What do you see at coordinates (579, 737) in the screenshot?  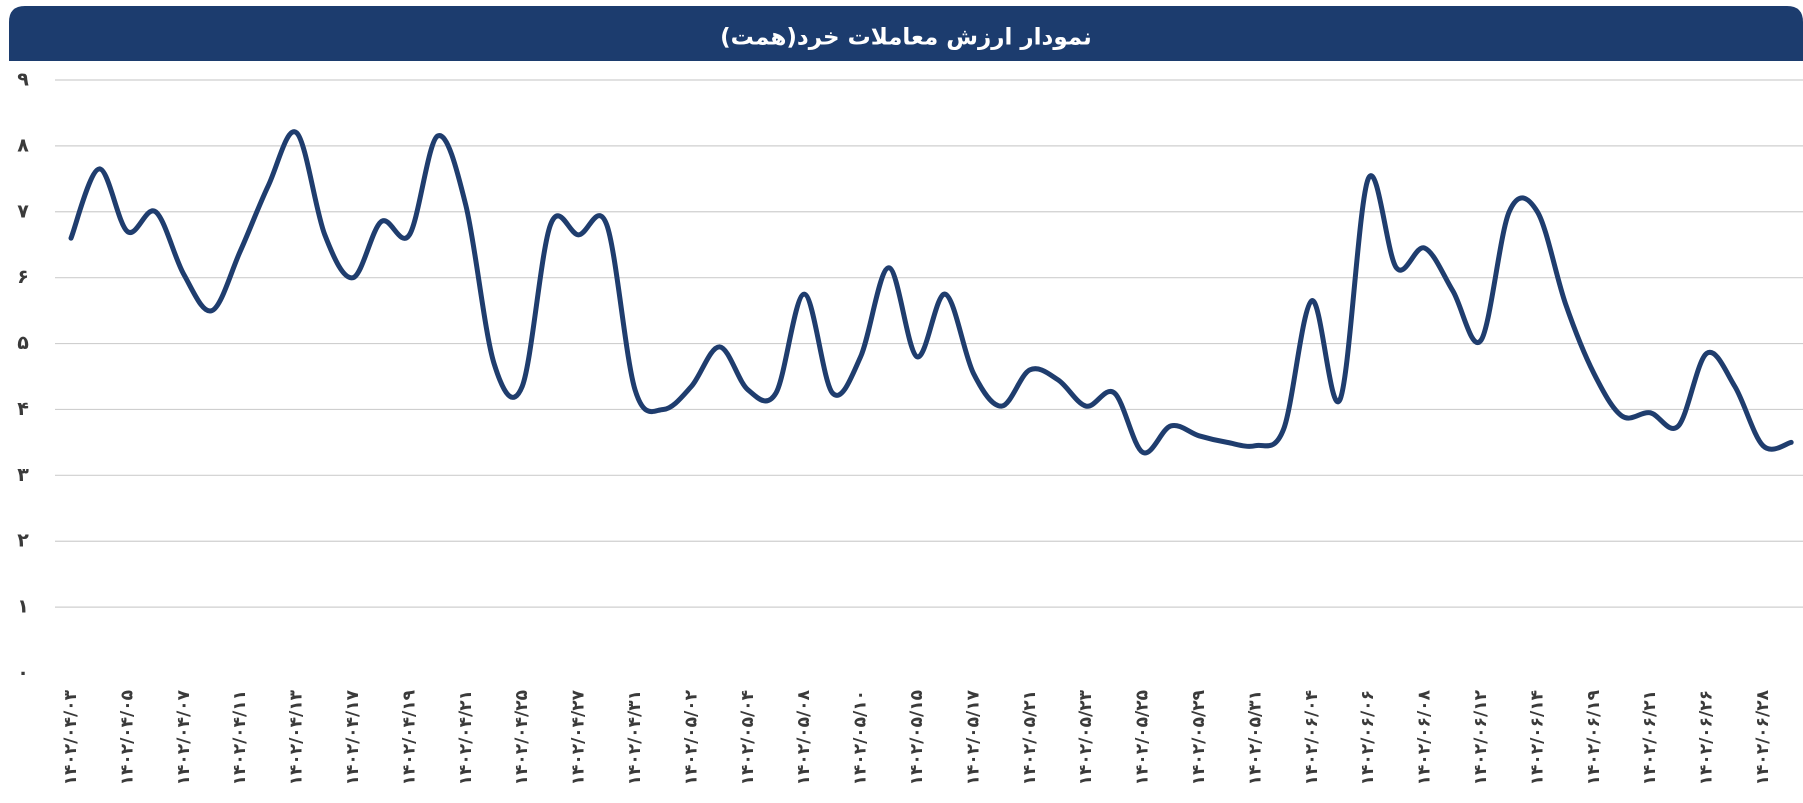 I see `x-tick-label: ۱۴۰۲/۰۴/۲۷` at bounding box center [579, 737].